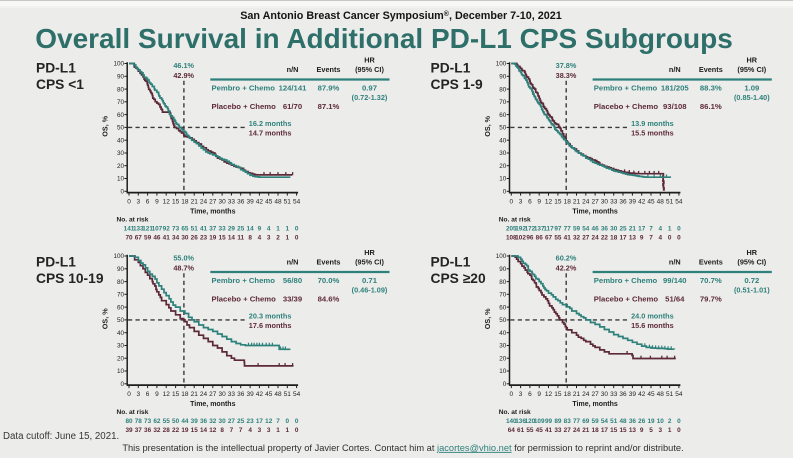 The image size is (793, 458). What do you see at coordinates (292, 106) in the screenshot?
I see `svg-text: 61/70` at bounding box center [292, 106].